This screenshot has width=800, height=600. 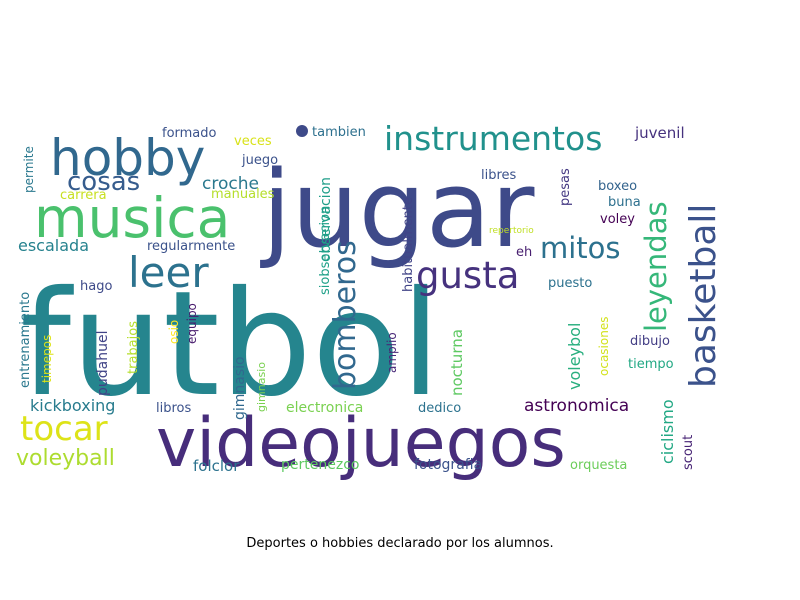 What do you see at coordinates (83, 195) in the screenshot?
I see `word-carrera: carrera` at bounding box center [83, 195].